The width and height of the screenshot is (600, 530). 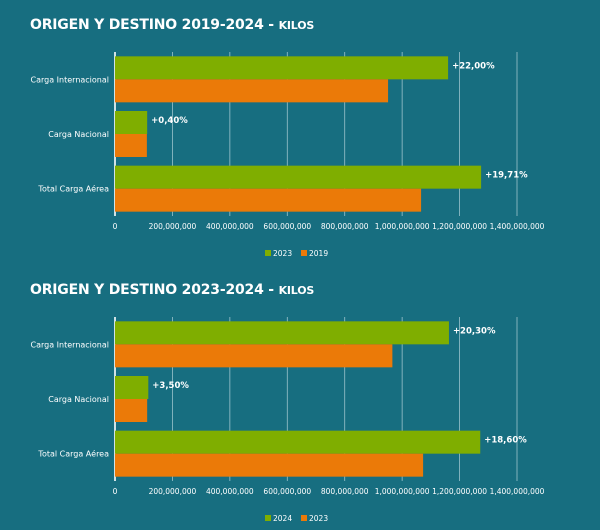 What do you see at coordinates (318, 253) in the screenshot?
I see `legend-label: 2019` at bounding box center [318, 253].